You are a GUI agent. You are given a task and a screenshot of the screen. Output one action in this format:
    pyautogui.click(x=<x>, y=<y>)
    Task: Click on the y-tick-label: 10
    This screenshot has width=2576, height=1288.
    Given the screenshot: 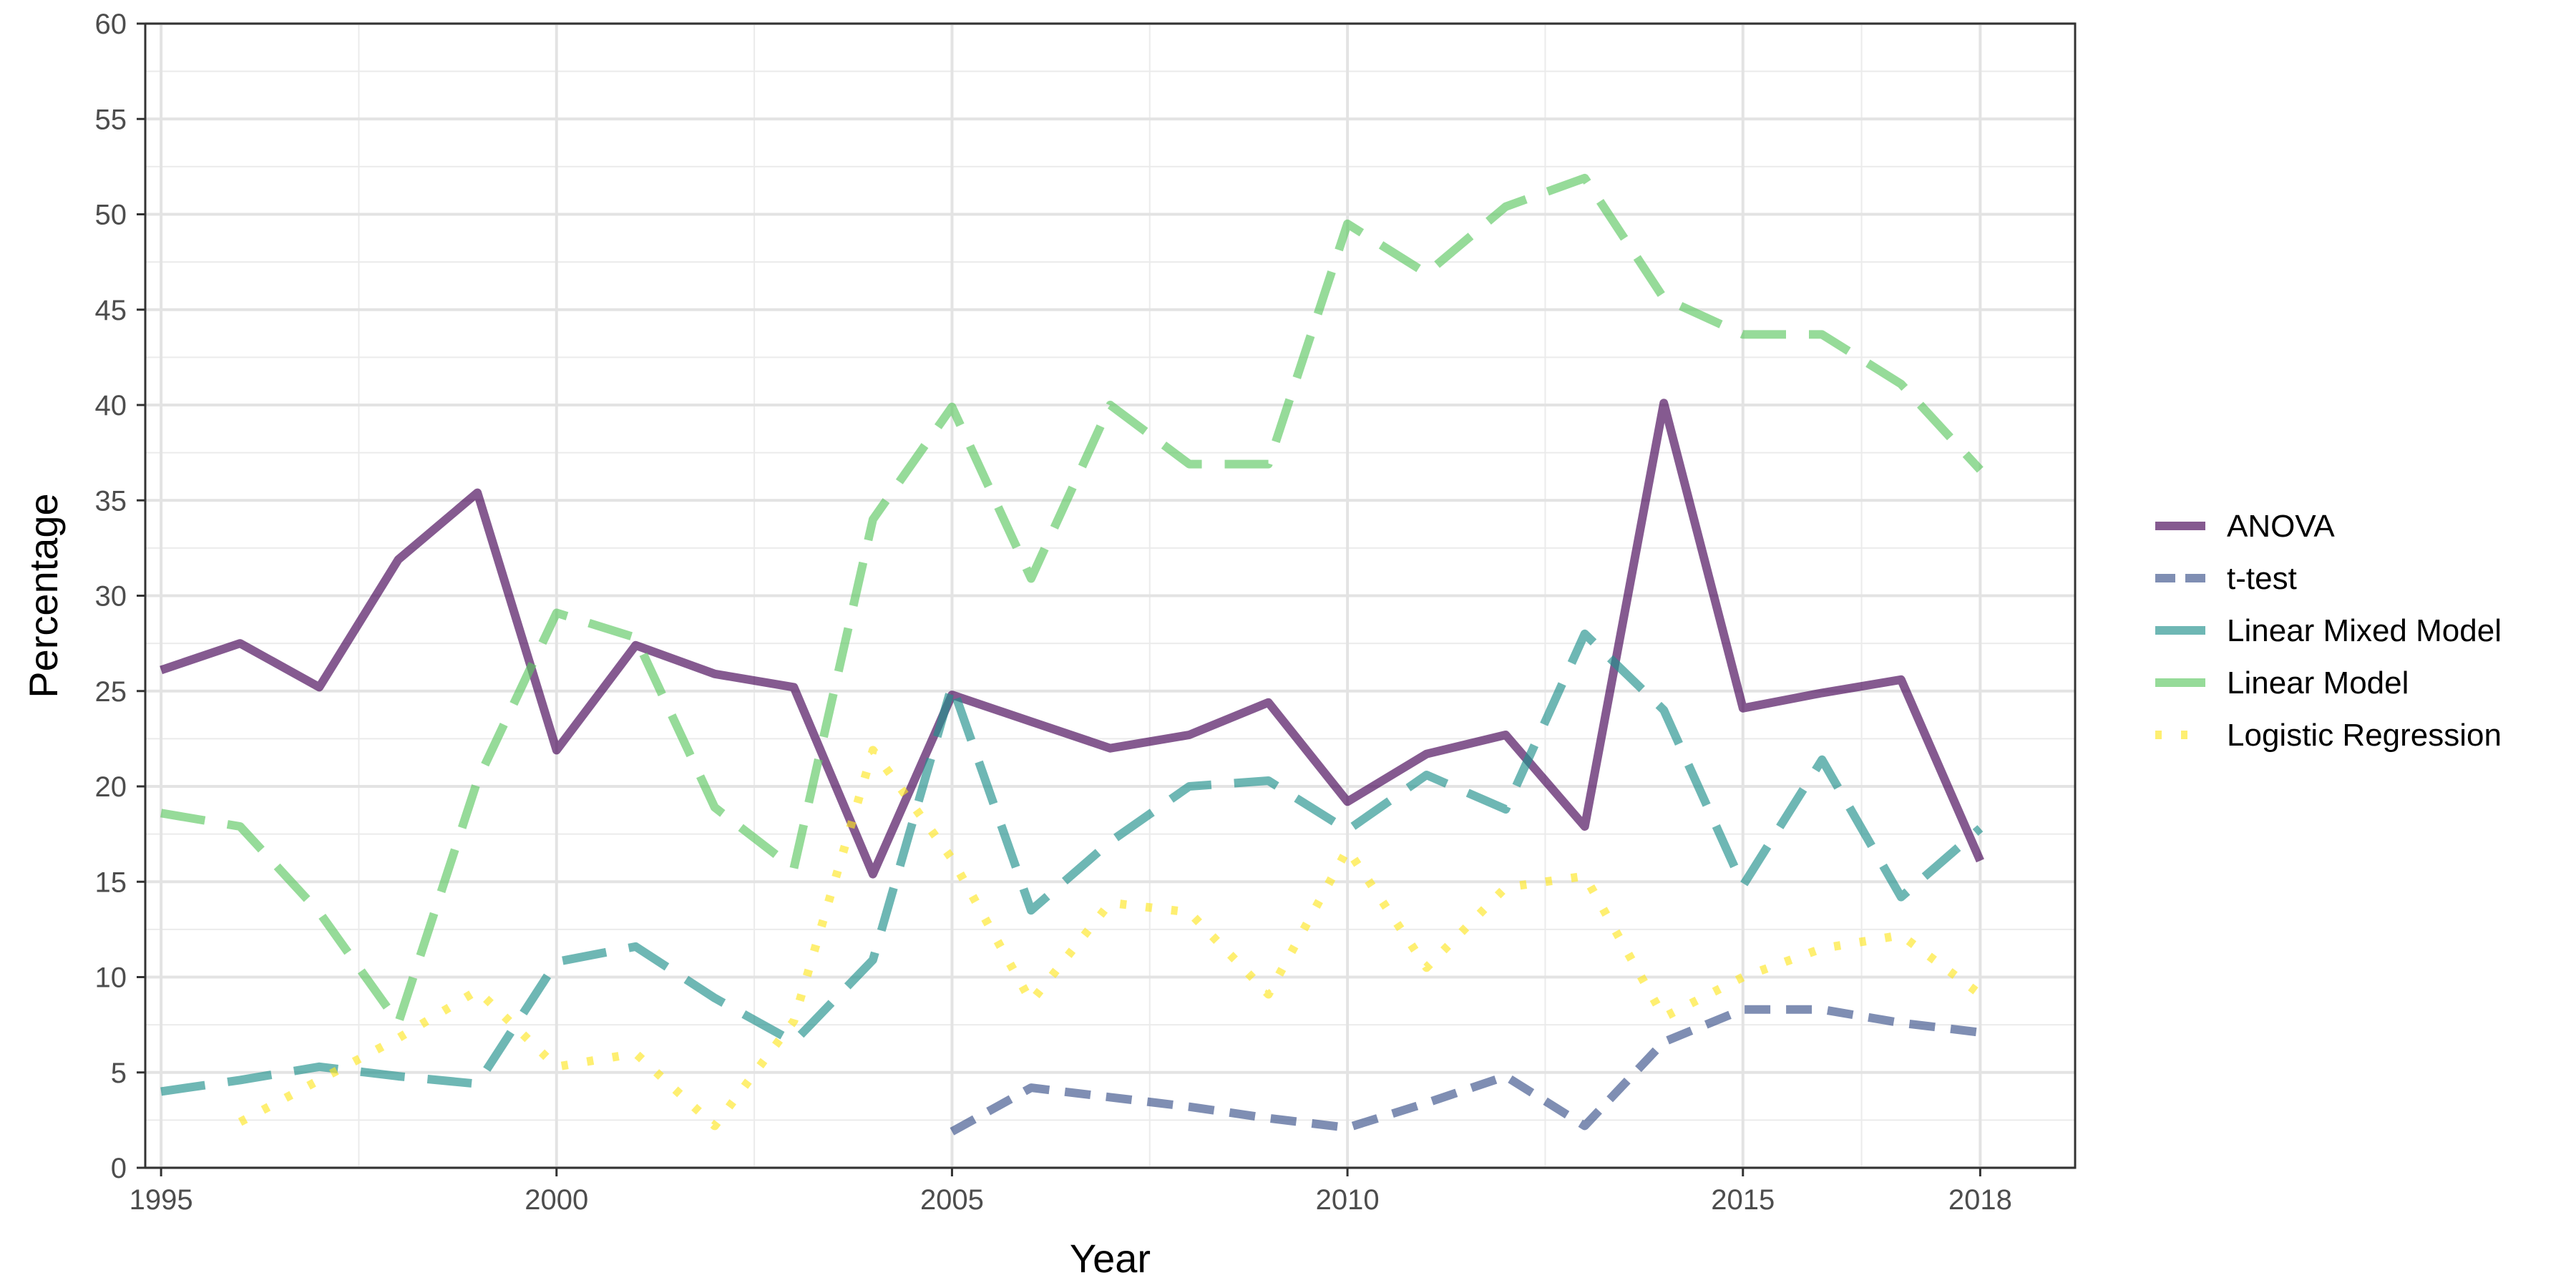 What is the action you would take?
    pyautogui.click(x=111, y=978)
    